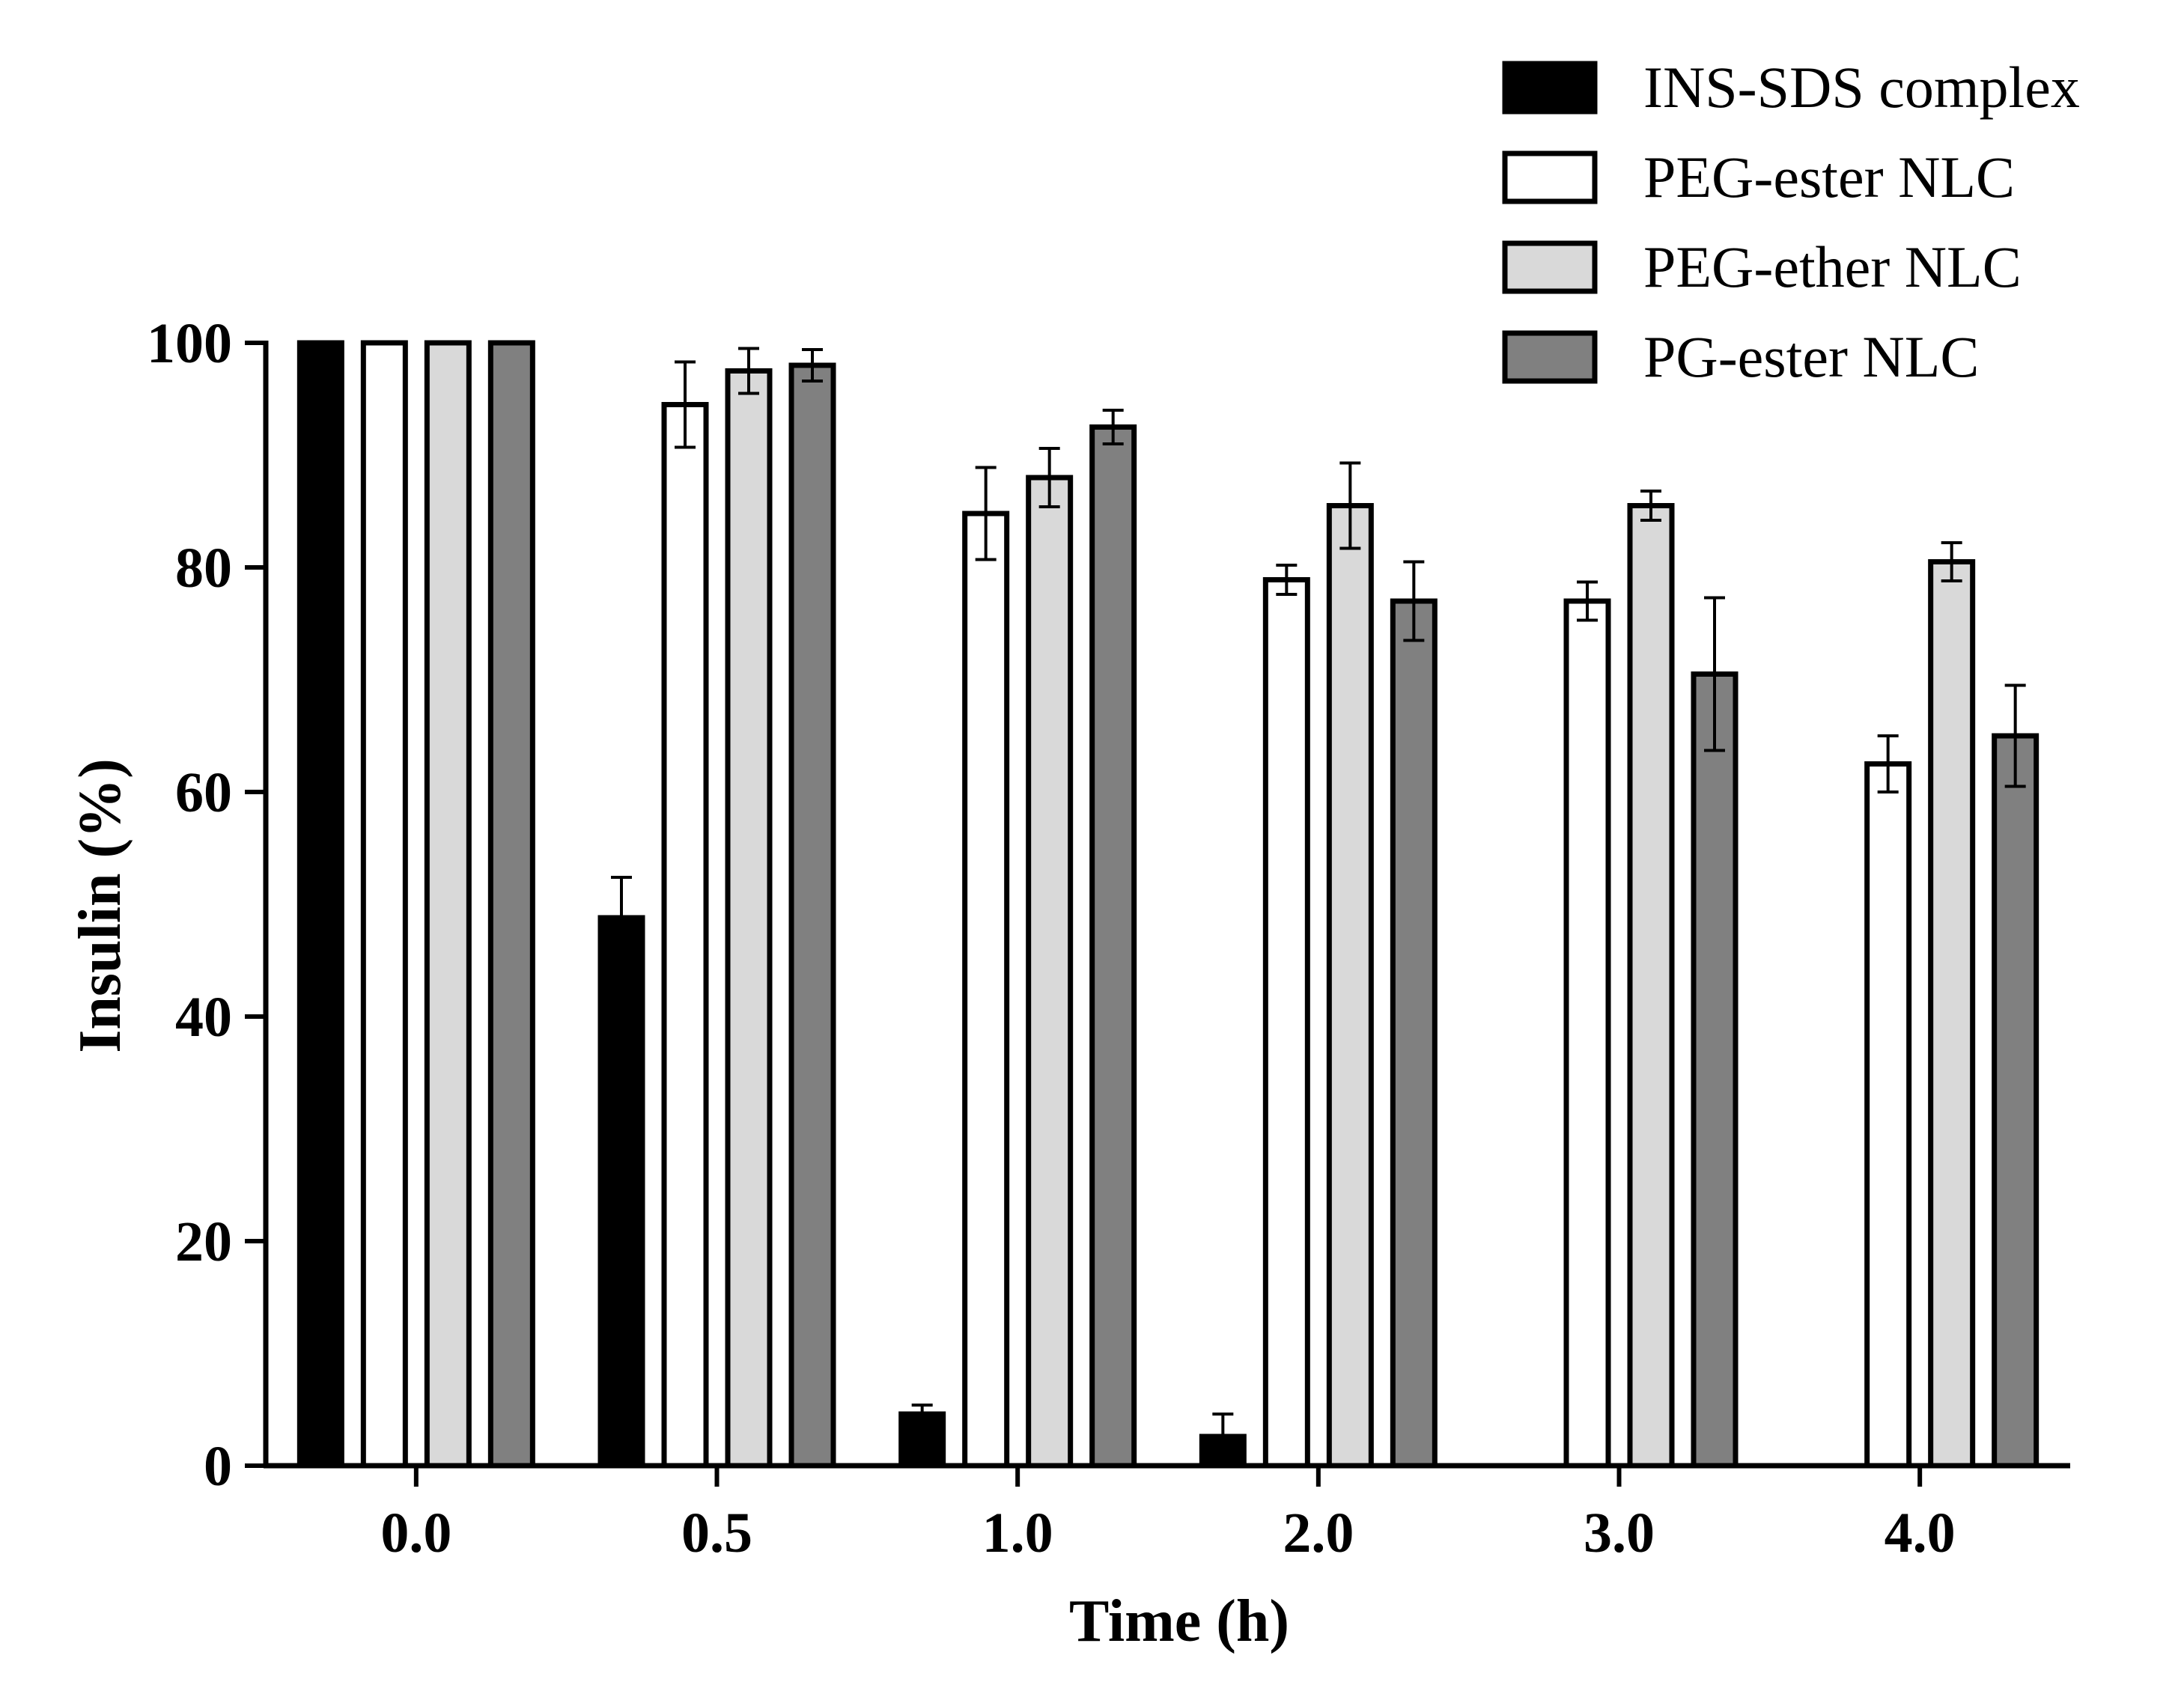 This screenshot has width=2184, height=1697. What do you see at coordinates (203, 1017) in the screenshot?
I see `y-tick-label-40: 40` at bounding box center [203, 1017].